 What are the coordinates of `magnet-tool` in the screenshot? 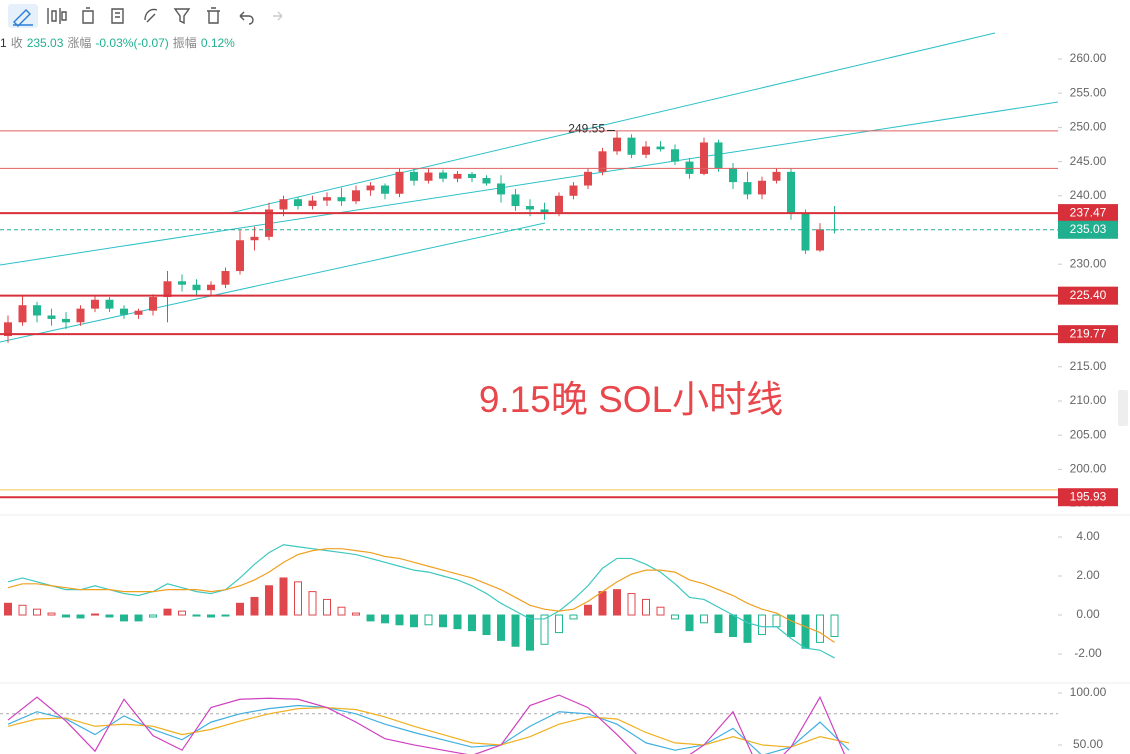 It's located at (151, 15).